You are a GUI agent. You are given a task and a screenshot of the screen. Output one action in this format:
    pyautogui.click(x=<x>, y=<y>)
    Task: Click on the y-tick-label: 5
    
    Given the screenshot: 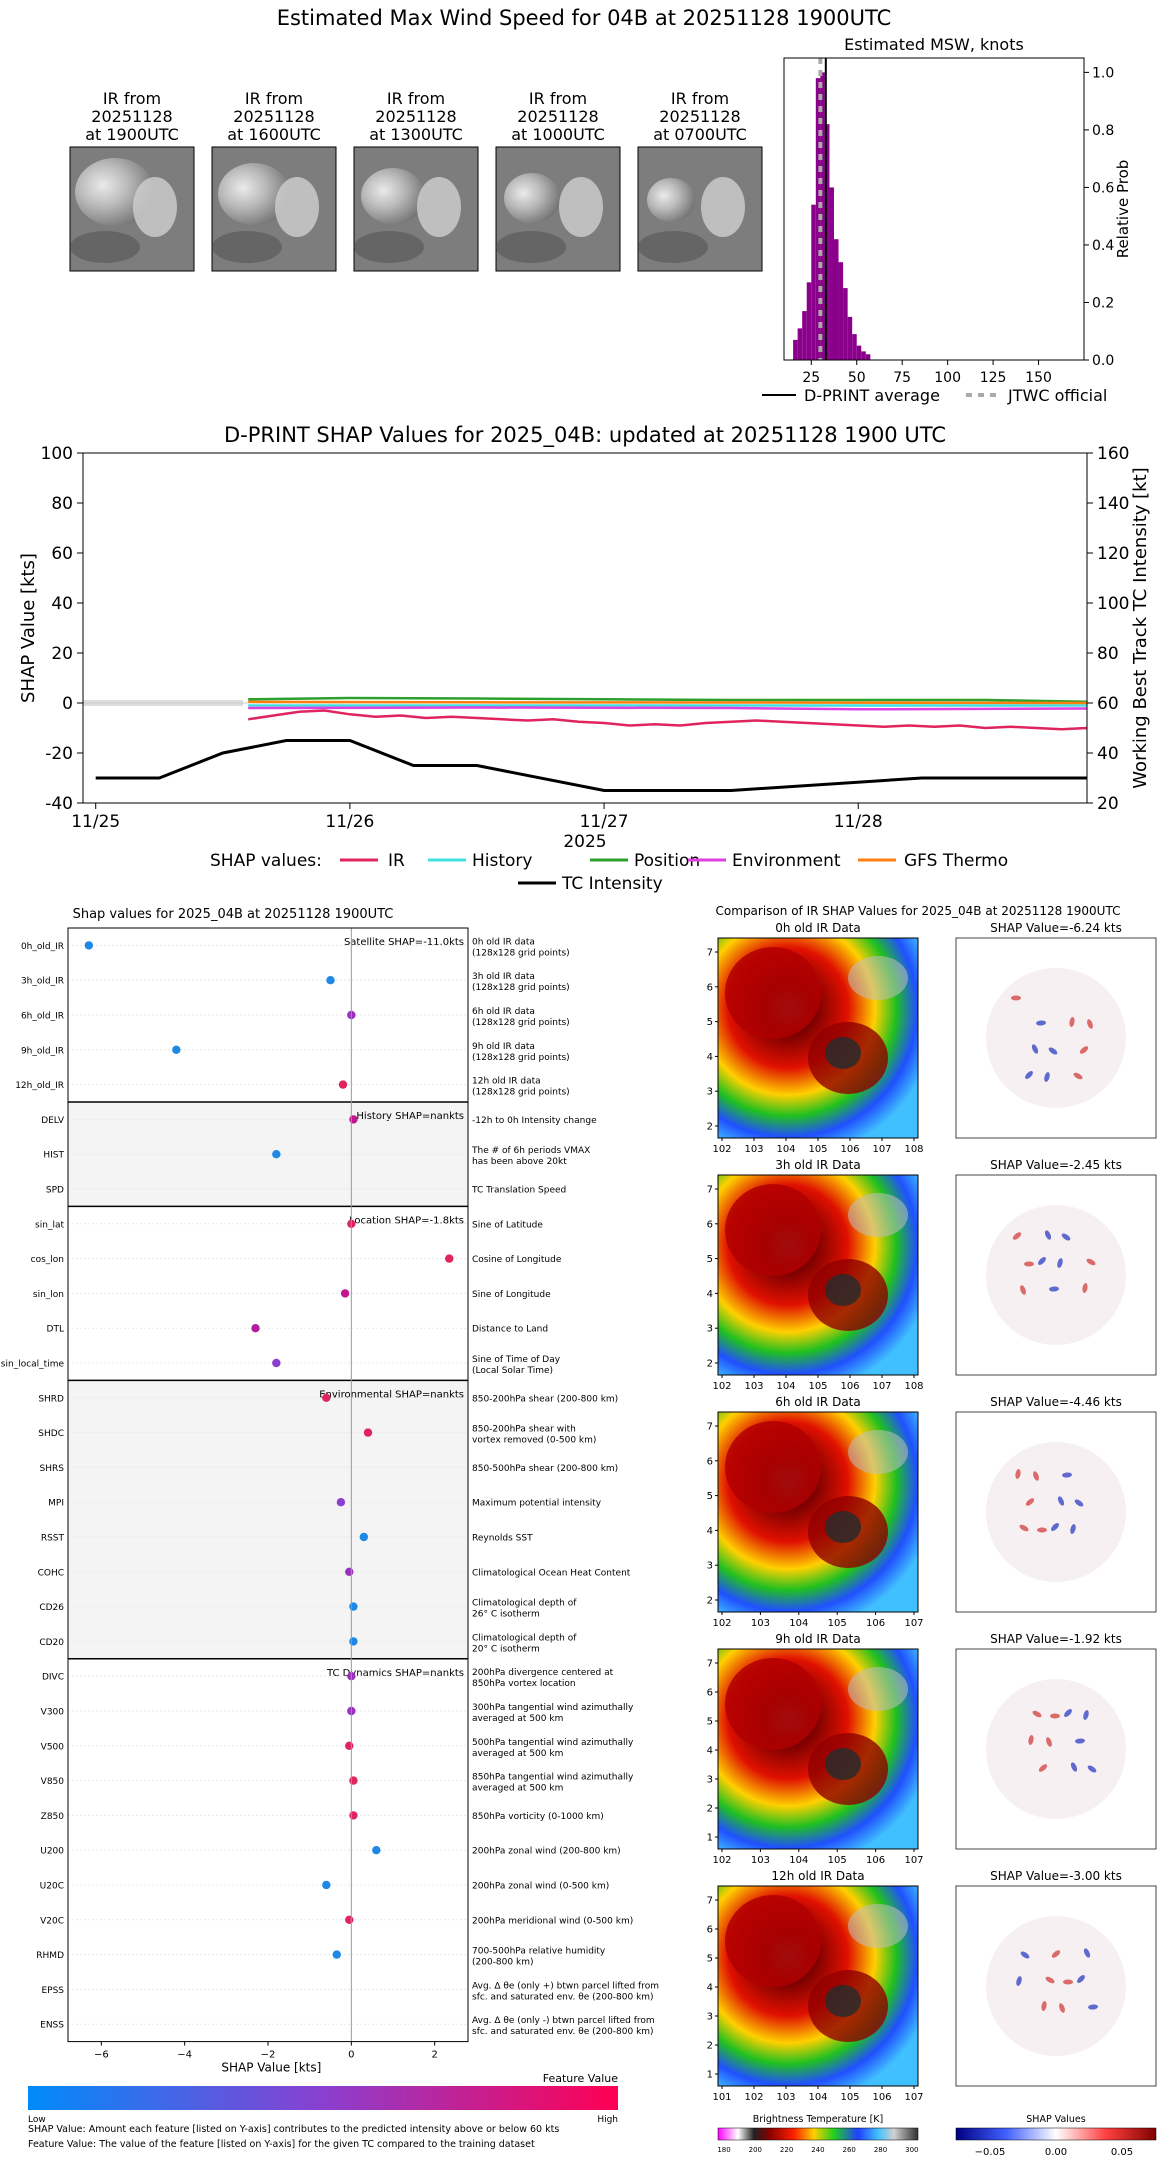 What is the action you would take?
    pyautogui.click(x=710, y=1722)
    